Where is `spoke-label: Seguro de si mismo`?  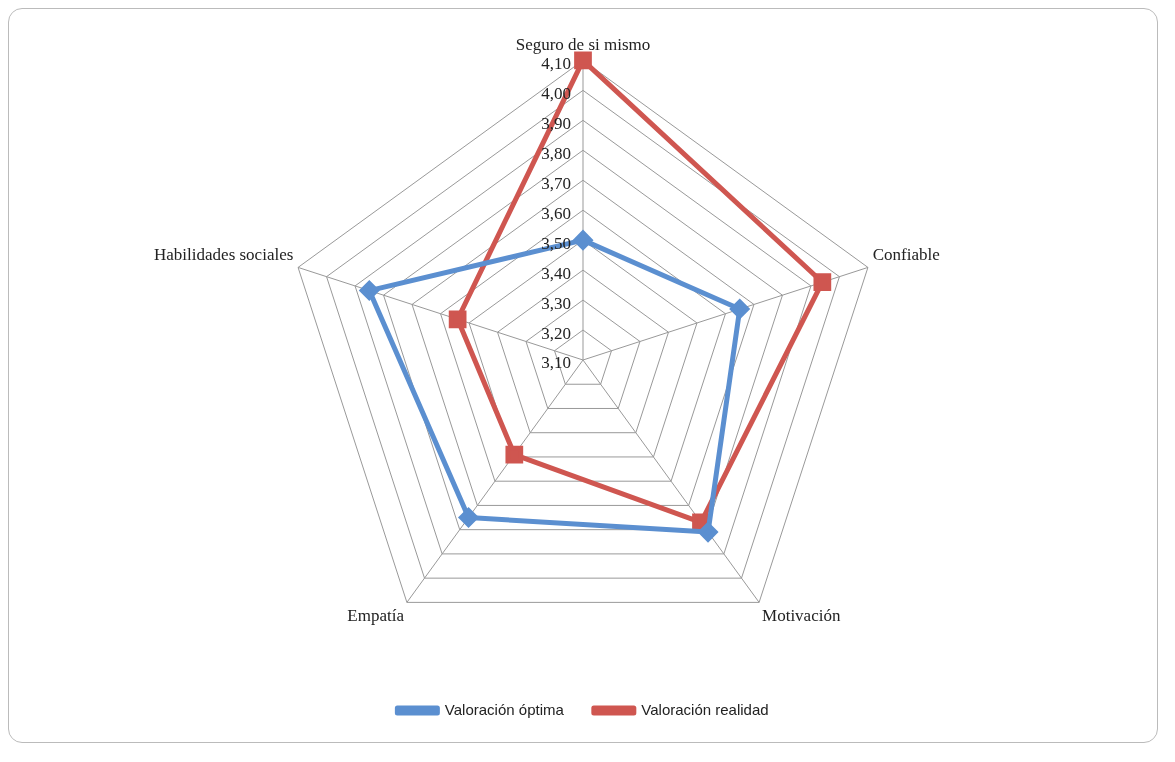
spoke-label: Seguro de si mismo is located at coordinates (583, 44).